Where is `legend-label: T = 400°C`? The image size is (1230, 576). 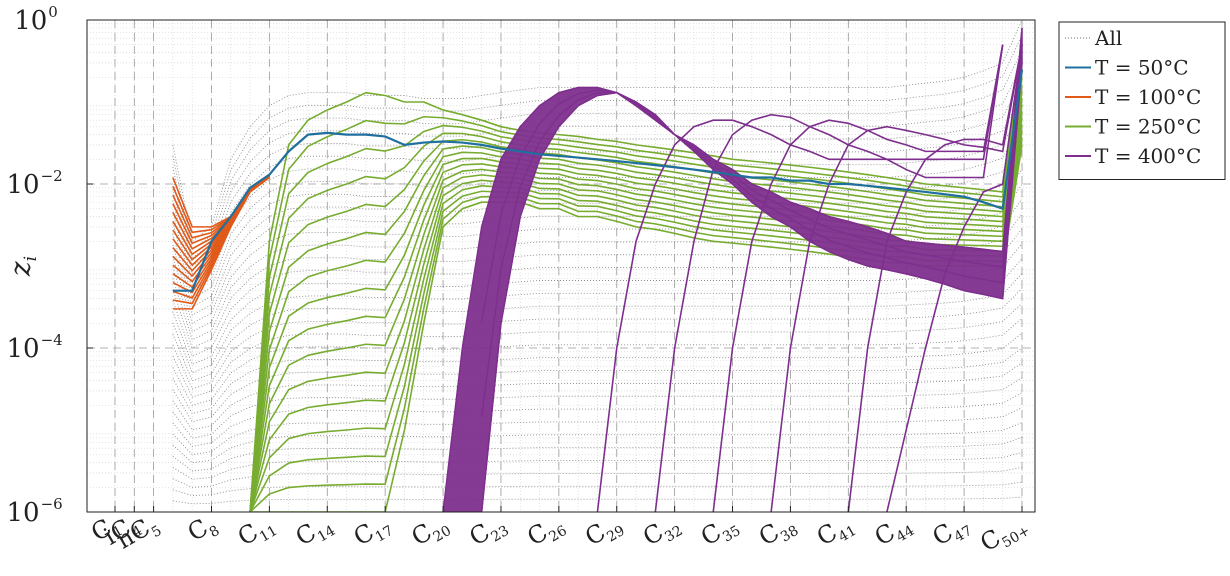 legend-label: T = 400°C is located at coordinates (1148, 156).